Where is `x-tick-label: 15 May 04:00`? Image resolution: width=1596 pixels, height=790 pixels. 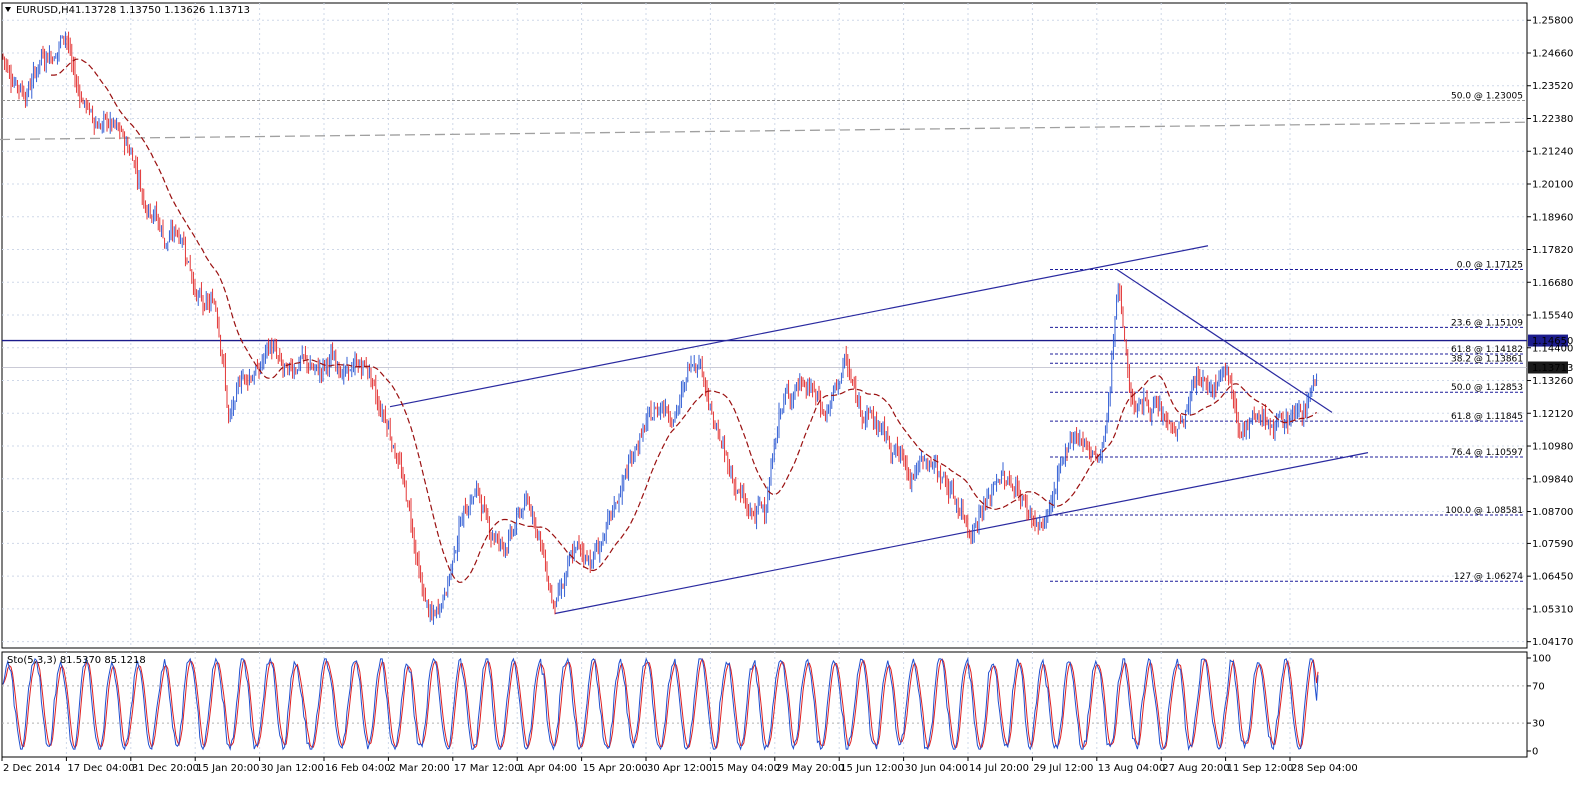
x-tick-label: 15 May 04:00 is located at coordinates (745, 768).